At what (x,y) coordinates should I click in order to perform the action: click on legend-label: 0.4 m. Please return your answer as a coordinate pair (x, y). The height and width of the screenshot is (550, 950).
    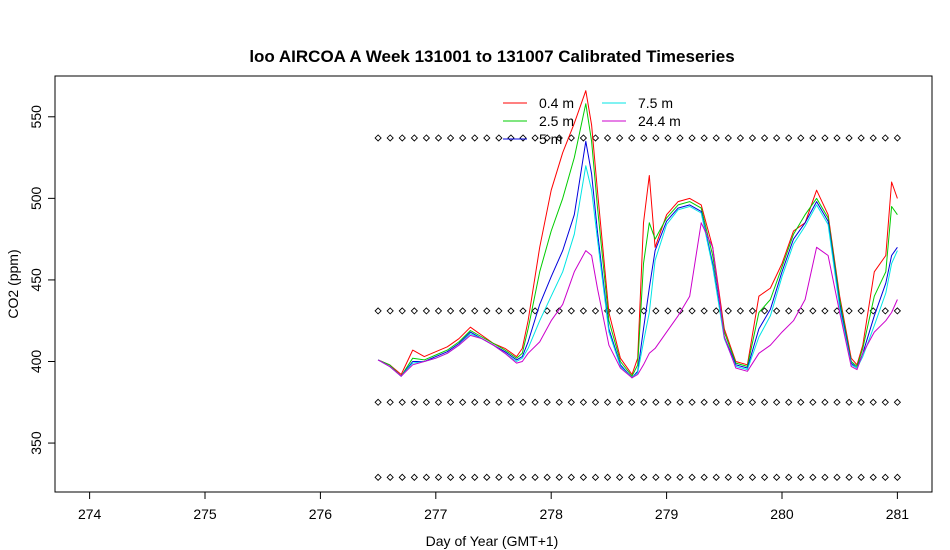
    Looking at the image, I should click on (556, 103).